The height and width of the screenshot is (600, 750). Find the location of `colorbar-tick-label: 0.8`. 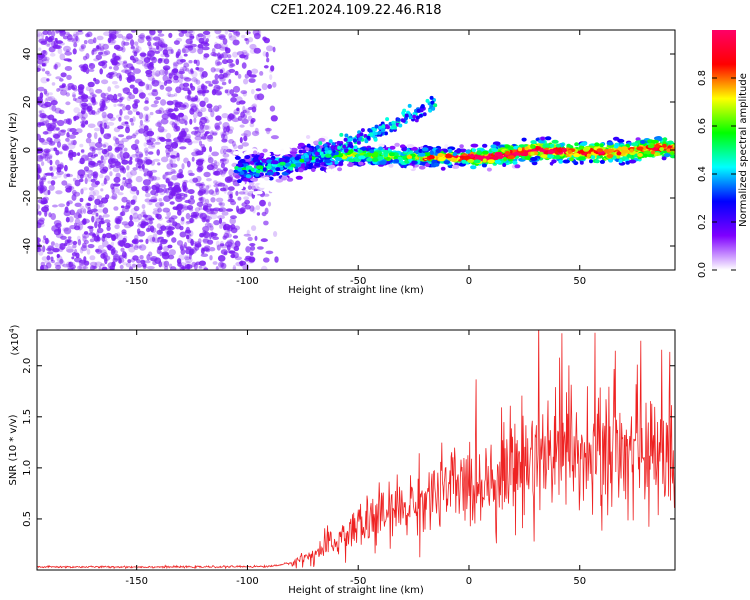

colorbar-tick-label: 0.8 is located at coordinates (702, 78).